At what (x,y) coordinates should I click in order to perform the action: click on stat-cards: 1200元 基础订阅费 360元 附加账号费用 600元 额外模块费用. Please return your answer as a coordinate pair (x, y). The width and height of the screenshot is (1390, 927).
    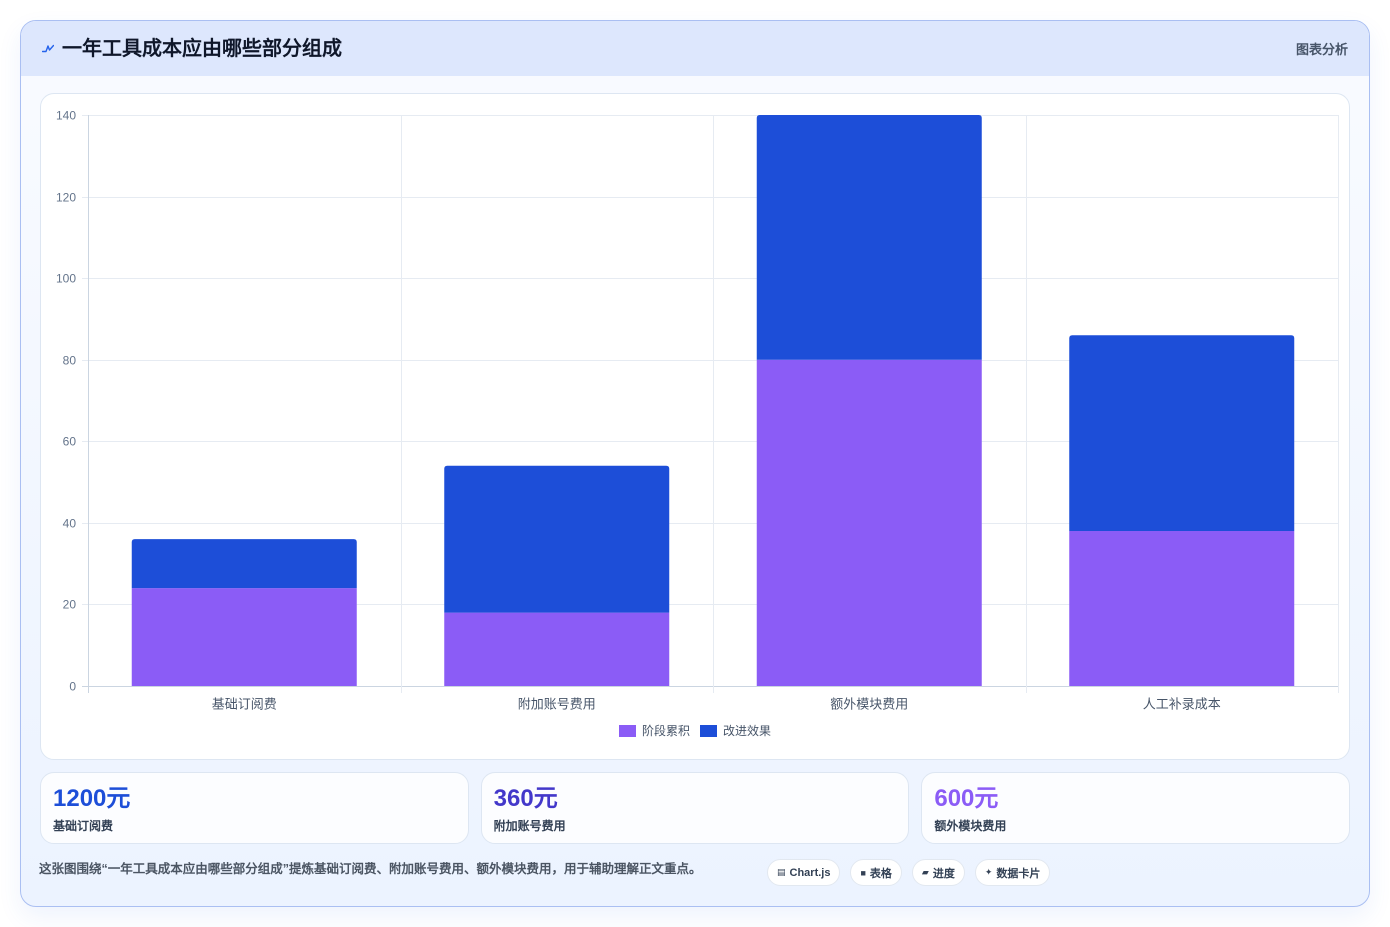
    Looking at the image, I should click on (695, 808).